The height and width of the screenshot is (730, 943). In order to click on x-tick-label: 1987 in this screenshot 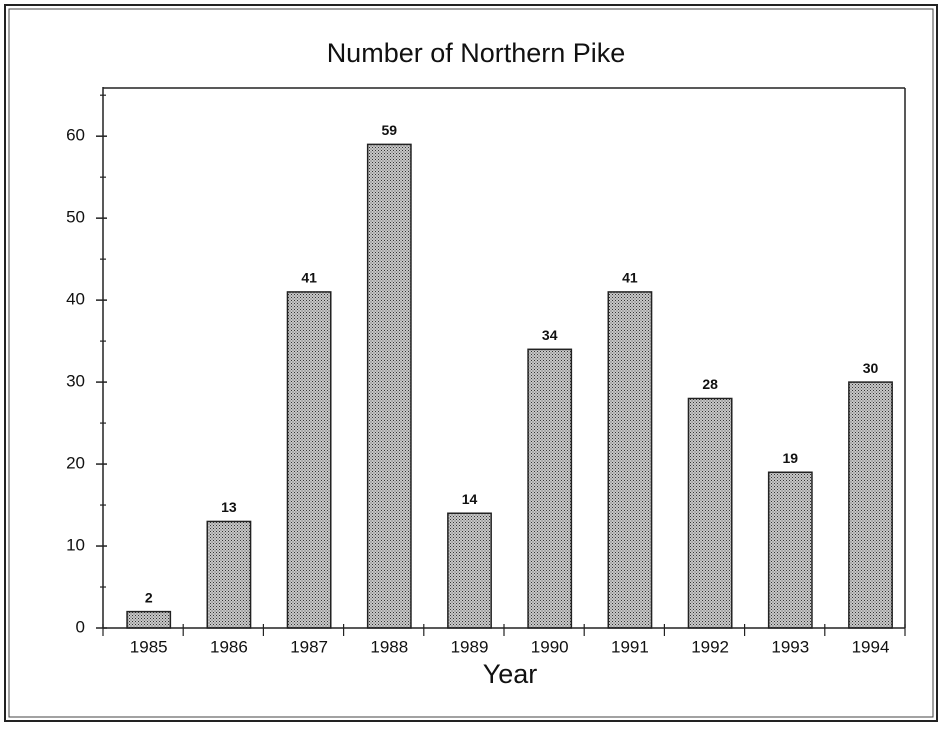, I will do `click(309, 646)`.